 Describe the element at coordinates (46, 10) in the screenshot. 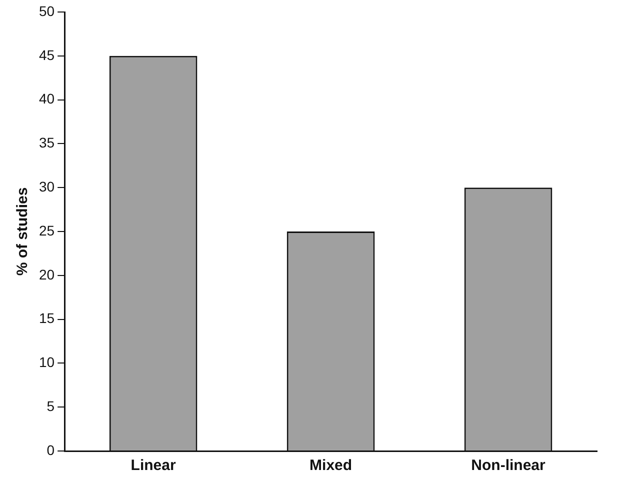

I see `y-tick-label: 50` at that location.